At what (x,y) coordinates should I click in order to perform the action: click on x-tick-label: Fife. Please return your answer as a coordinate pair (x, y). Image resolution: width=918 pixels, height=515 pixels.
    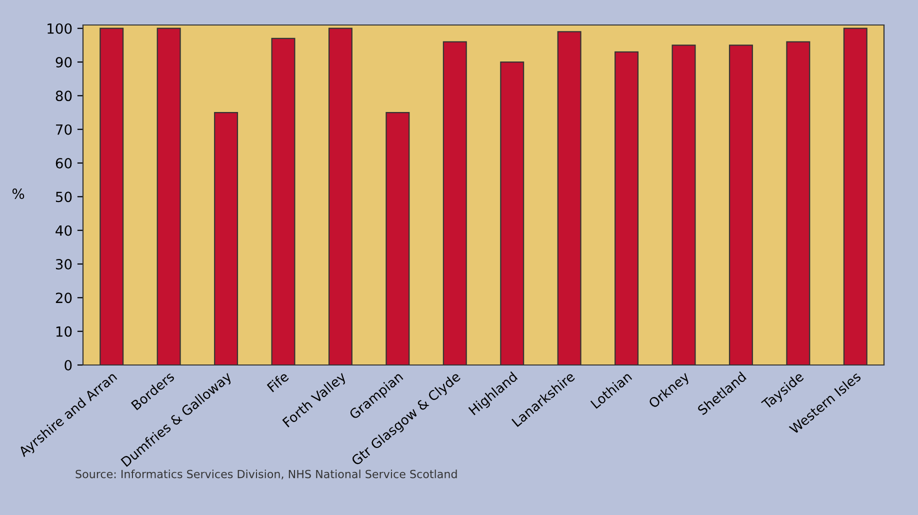
    Looking at the image, I should click on (278, 381).